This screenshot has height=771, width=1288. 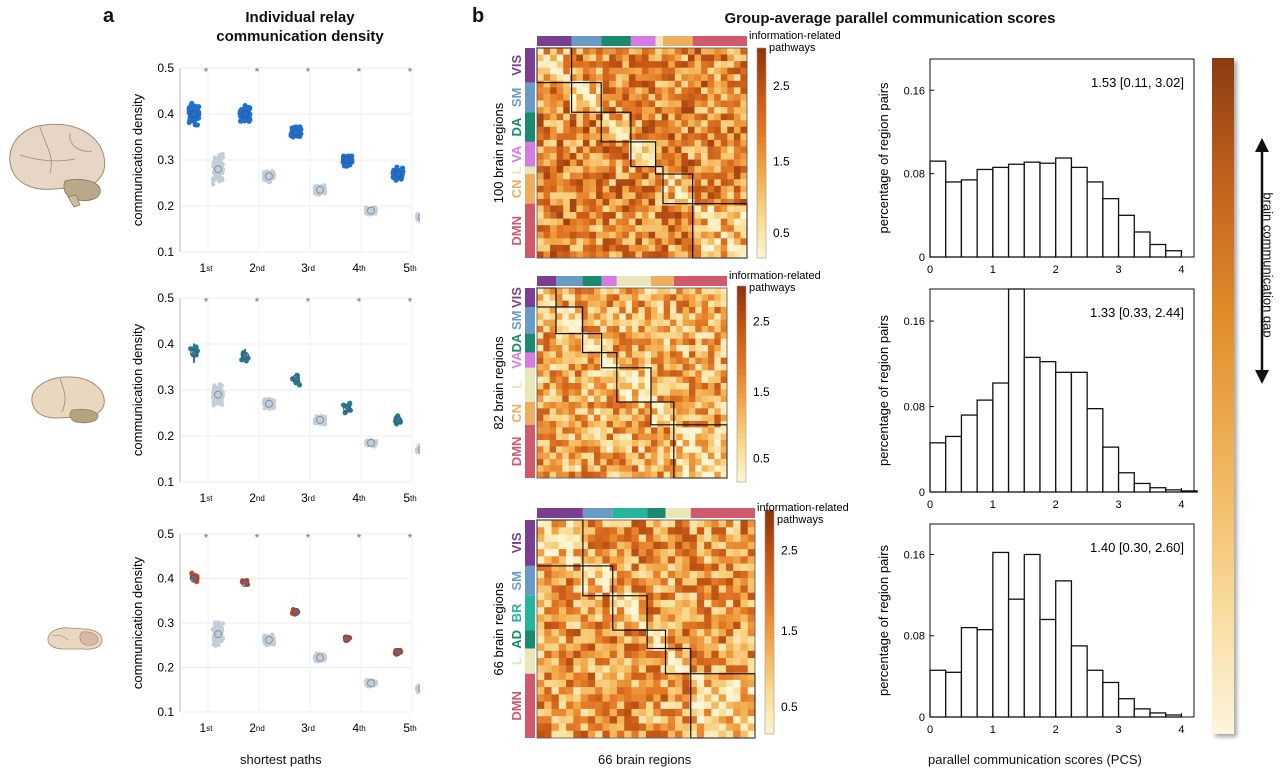 I want to click on colorbar-frame, so click(x=761, y=153).